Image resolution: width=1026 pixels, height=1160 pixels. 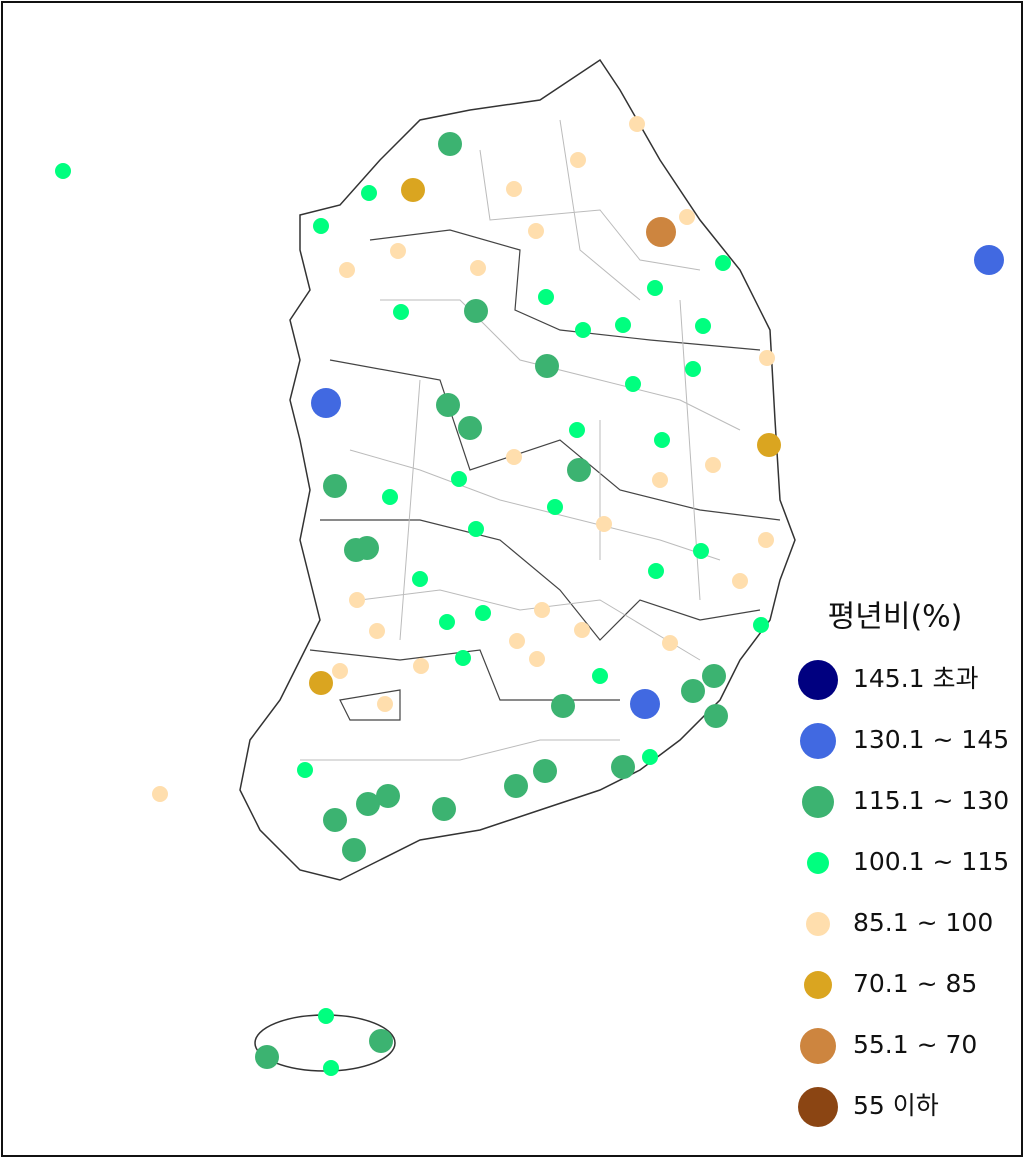 What do you see at coordinates (896, 1105) in the screenshot?
I see `legend-label: 55 이하` at bounding box center [896, 1105].